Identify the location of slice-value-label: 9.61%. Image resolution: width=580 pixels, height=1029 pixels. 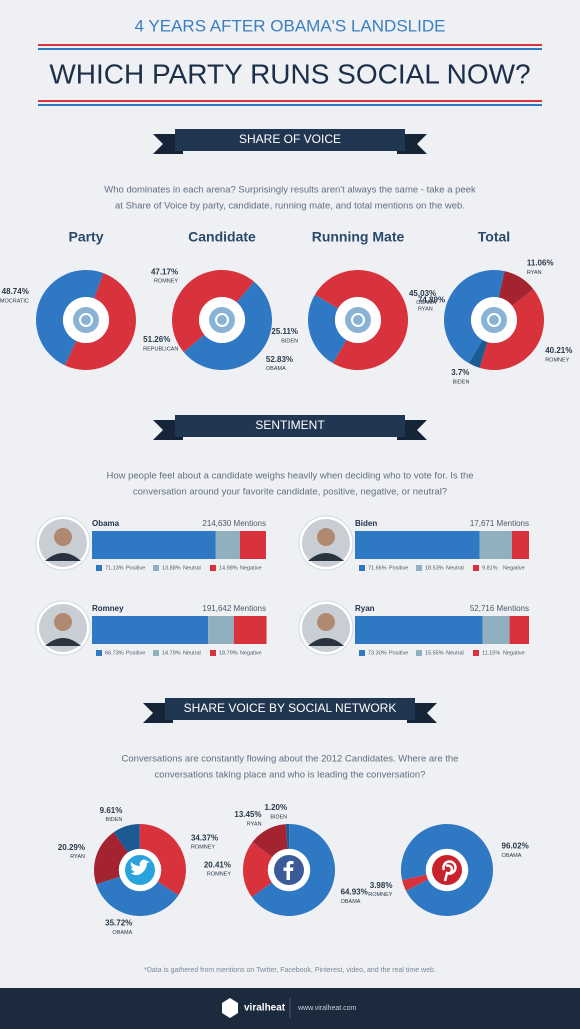
(111, 810).